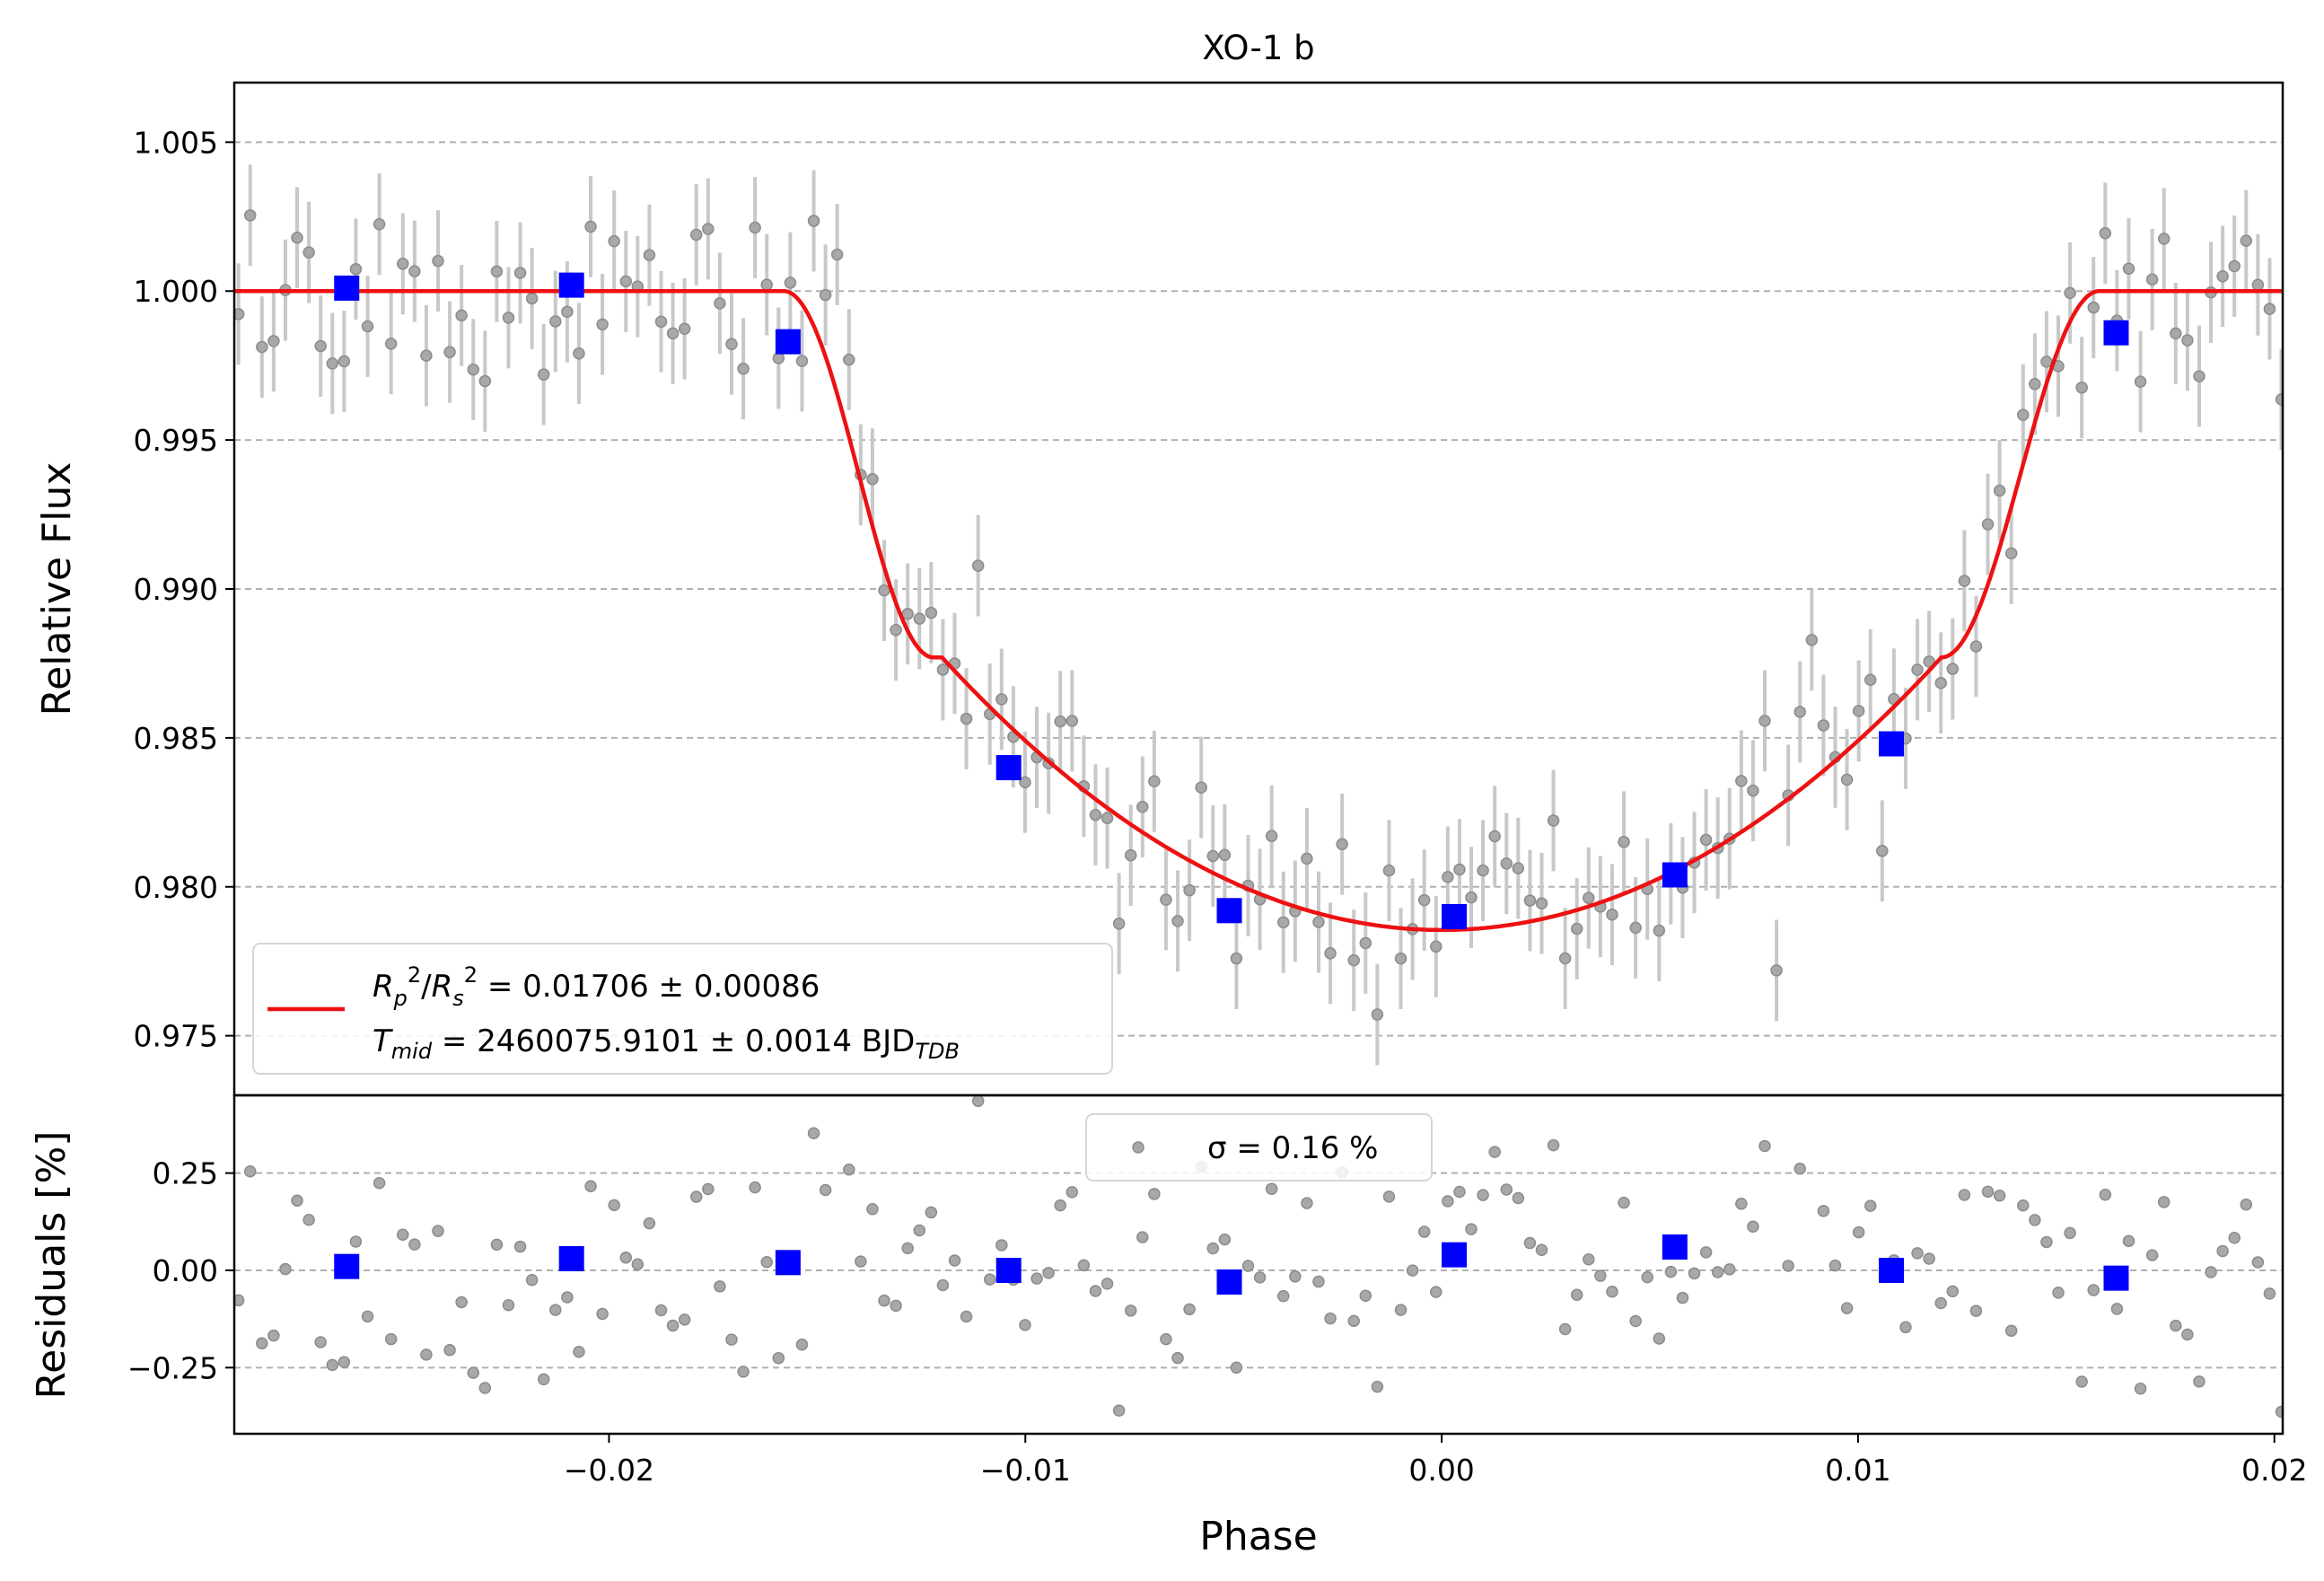  What do you see at coordinates (596, 986) in the screenshot?
I see `legend-rp-rs-label: Rp2/Rs2 = 0.01706 ± 0.00086` at bounding box center [596, 986].